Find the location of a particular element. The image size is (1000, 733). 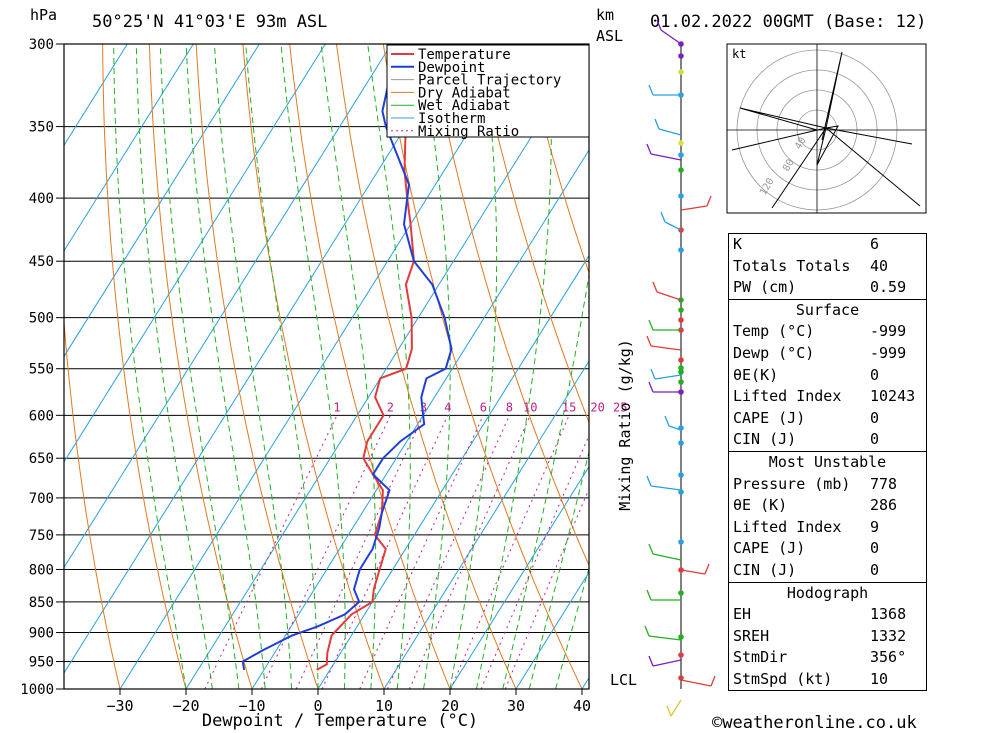

datetime-label: 01.02.2022 00GMT (Base: 12) is located at coordinates (788, 22).